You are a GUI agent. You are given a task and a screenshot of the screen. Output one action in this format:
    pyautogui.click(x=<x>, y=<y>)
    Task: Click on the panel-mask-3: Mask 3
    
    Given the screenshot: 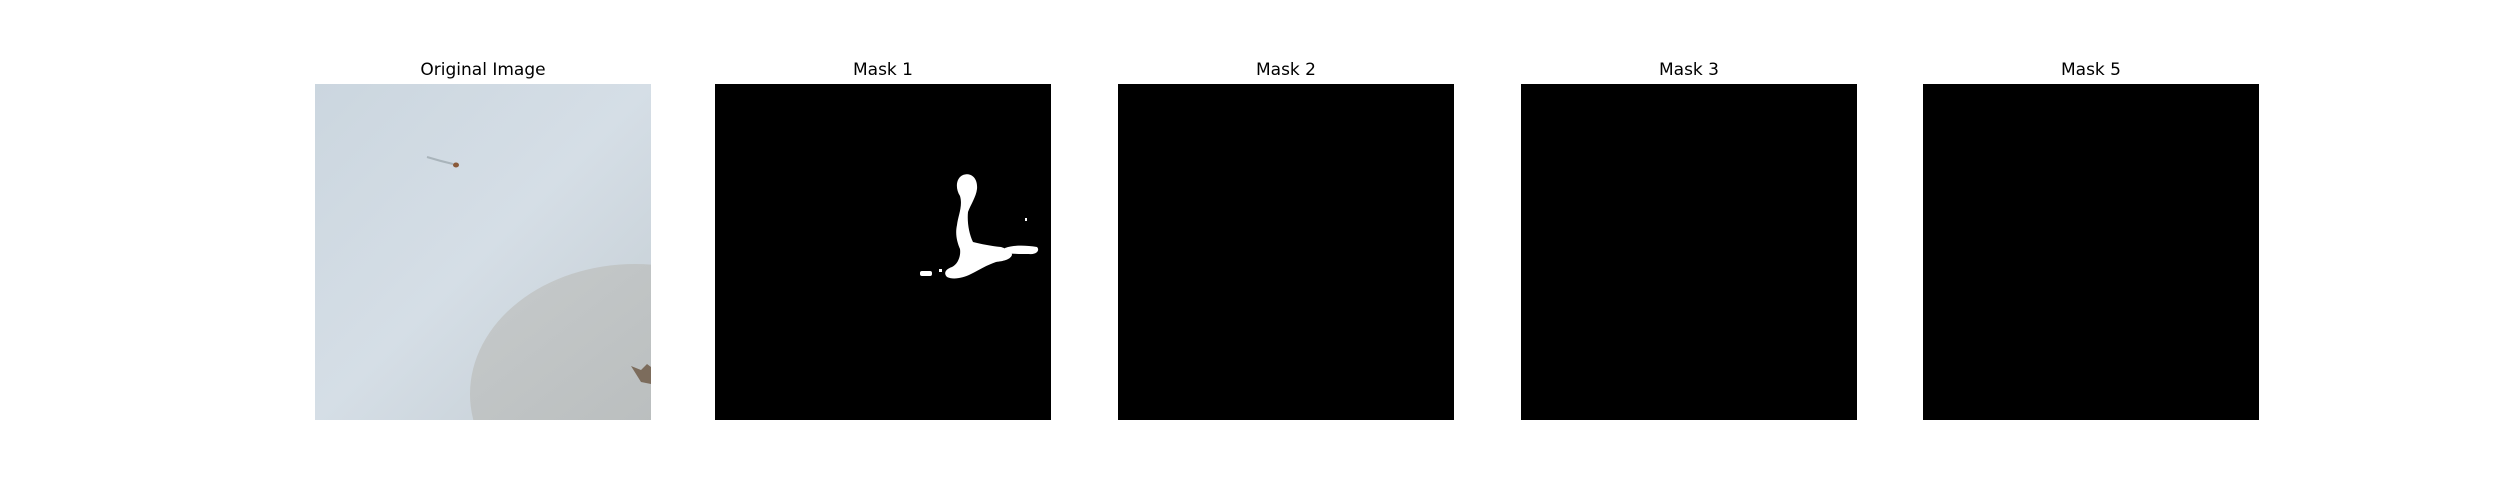 What is the action you would take?
    pyautogui.click(x=1689, y=238)
    